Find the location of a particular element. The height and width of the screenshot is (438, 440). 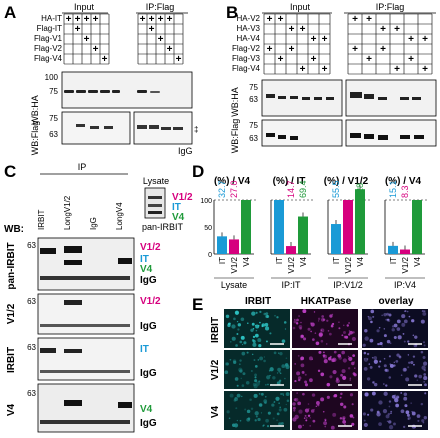

panel-c-blot4-mw: 63 is located at coordinates (31, 393).